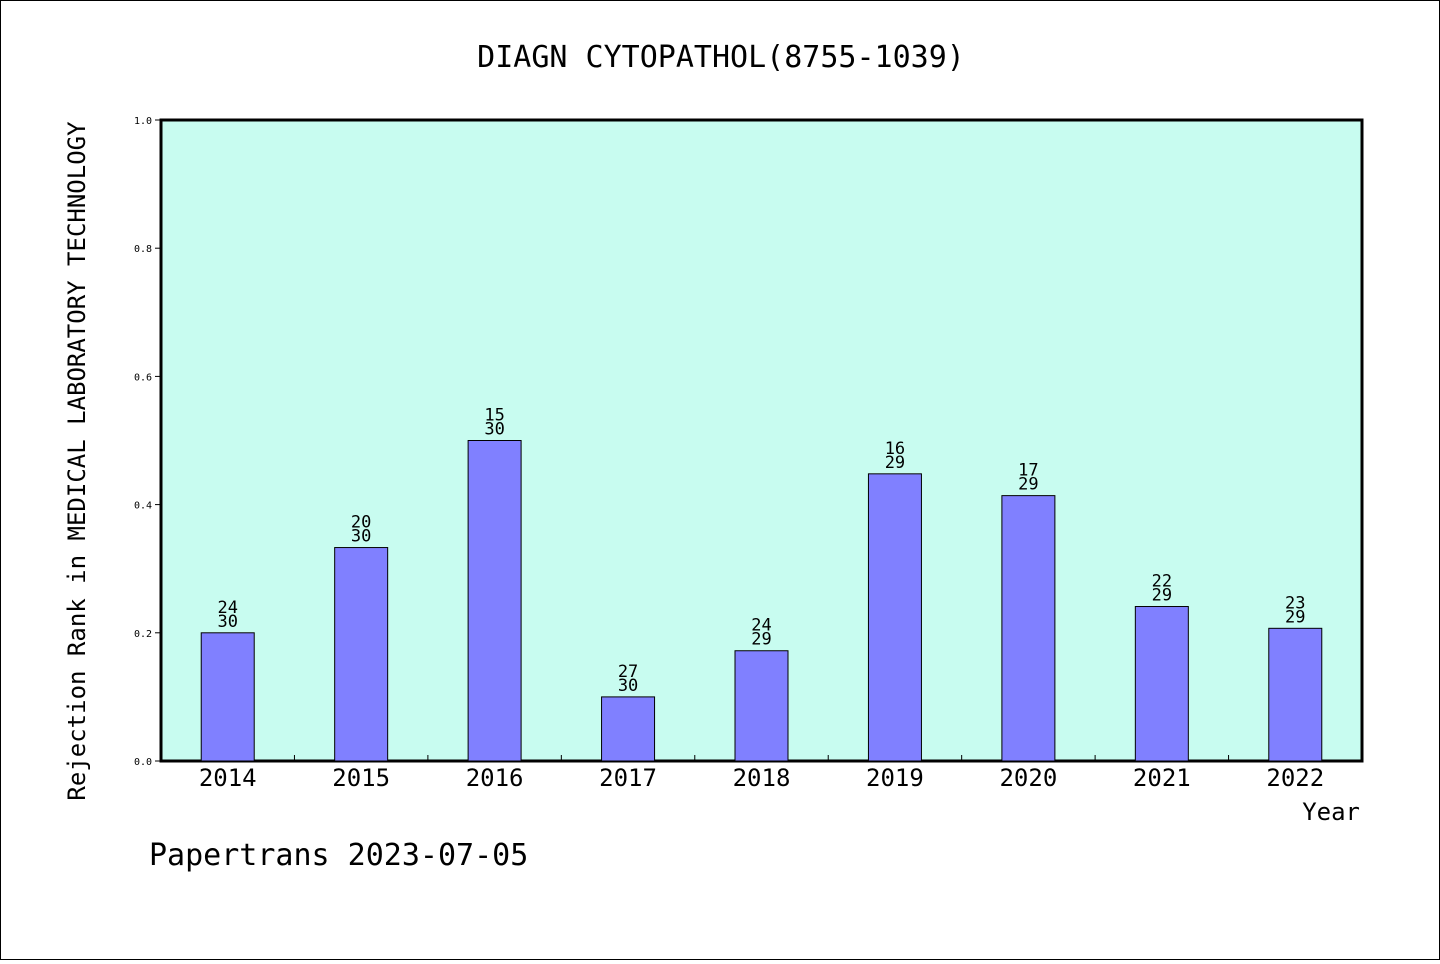 Image resolution: width=1440 pixels, height=964 pixels. What do you see at coordinates (227, 697) in the screenshot?
I see `bar-2014` at bounding box center [227, 697].